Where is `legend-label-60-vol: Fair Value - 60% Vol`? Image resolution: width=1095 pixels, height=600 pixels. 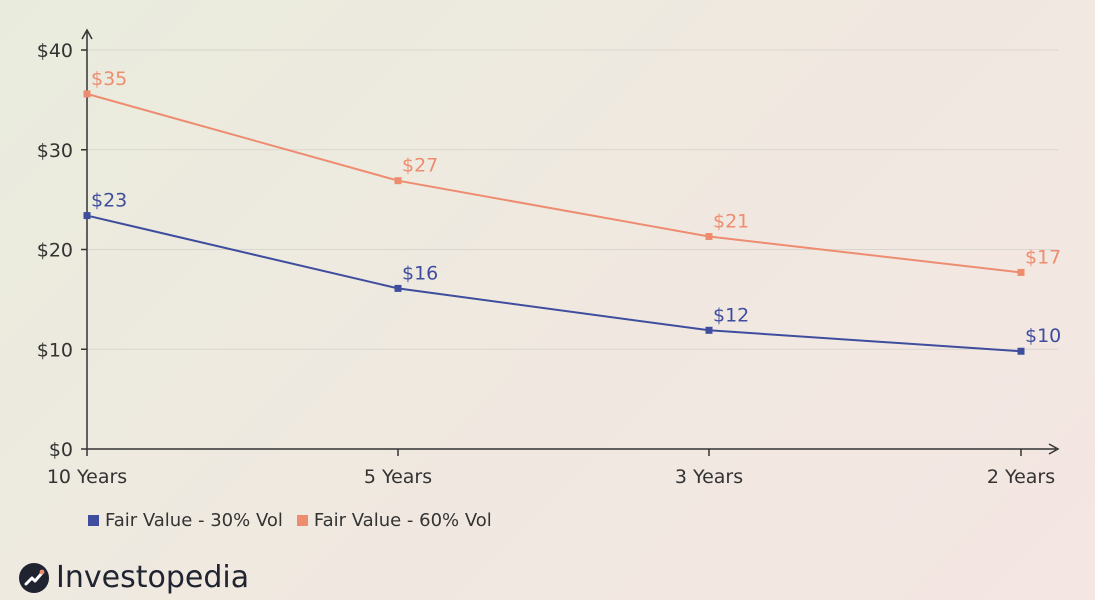
legend-label-60-vol: Fair Value - 60% Vol is located at coordinates (402, 520).